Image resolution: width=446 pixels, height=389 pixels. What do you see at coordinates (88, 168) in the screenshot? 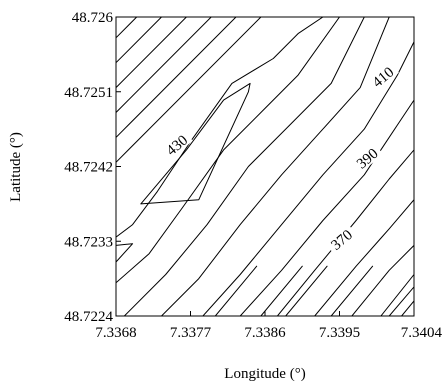
I see `y-tick-label: 48.7242` at bounding box center [88, 168].